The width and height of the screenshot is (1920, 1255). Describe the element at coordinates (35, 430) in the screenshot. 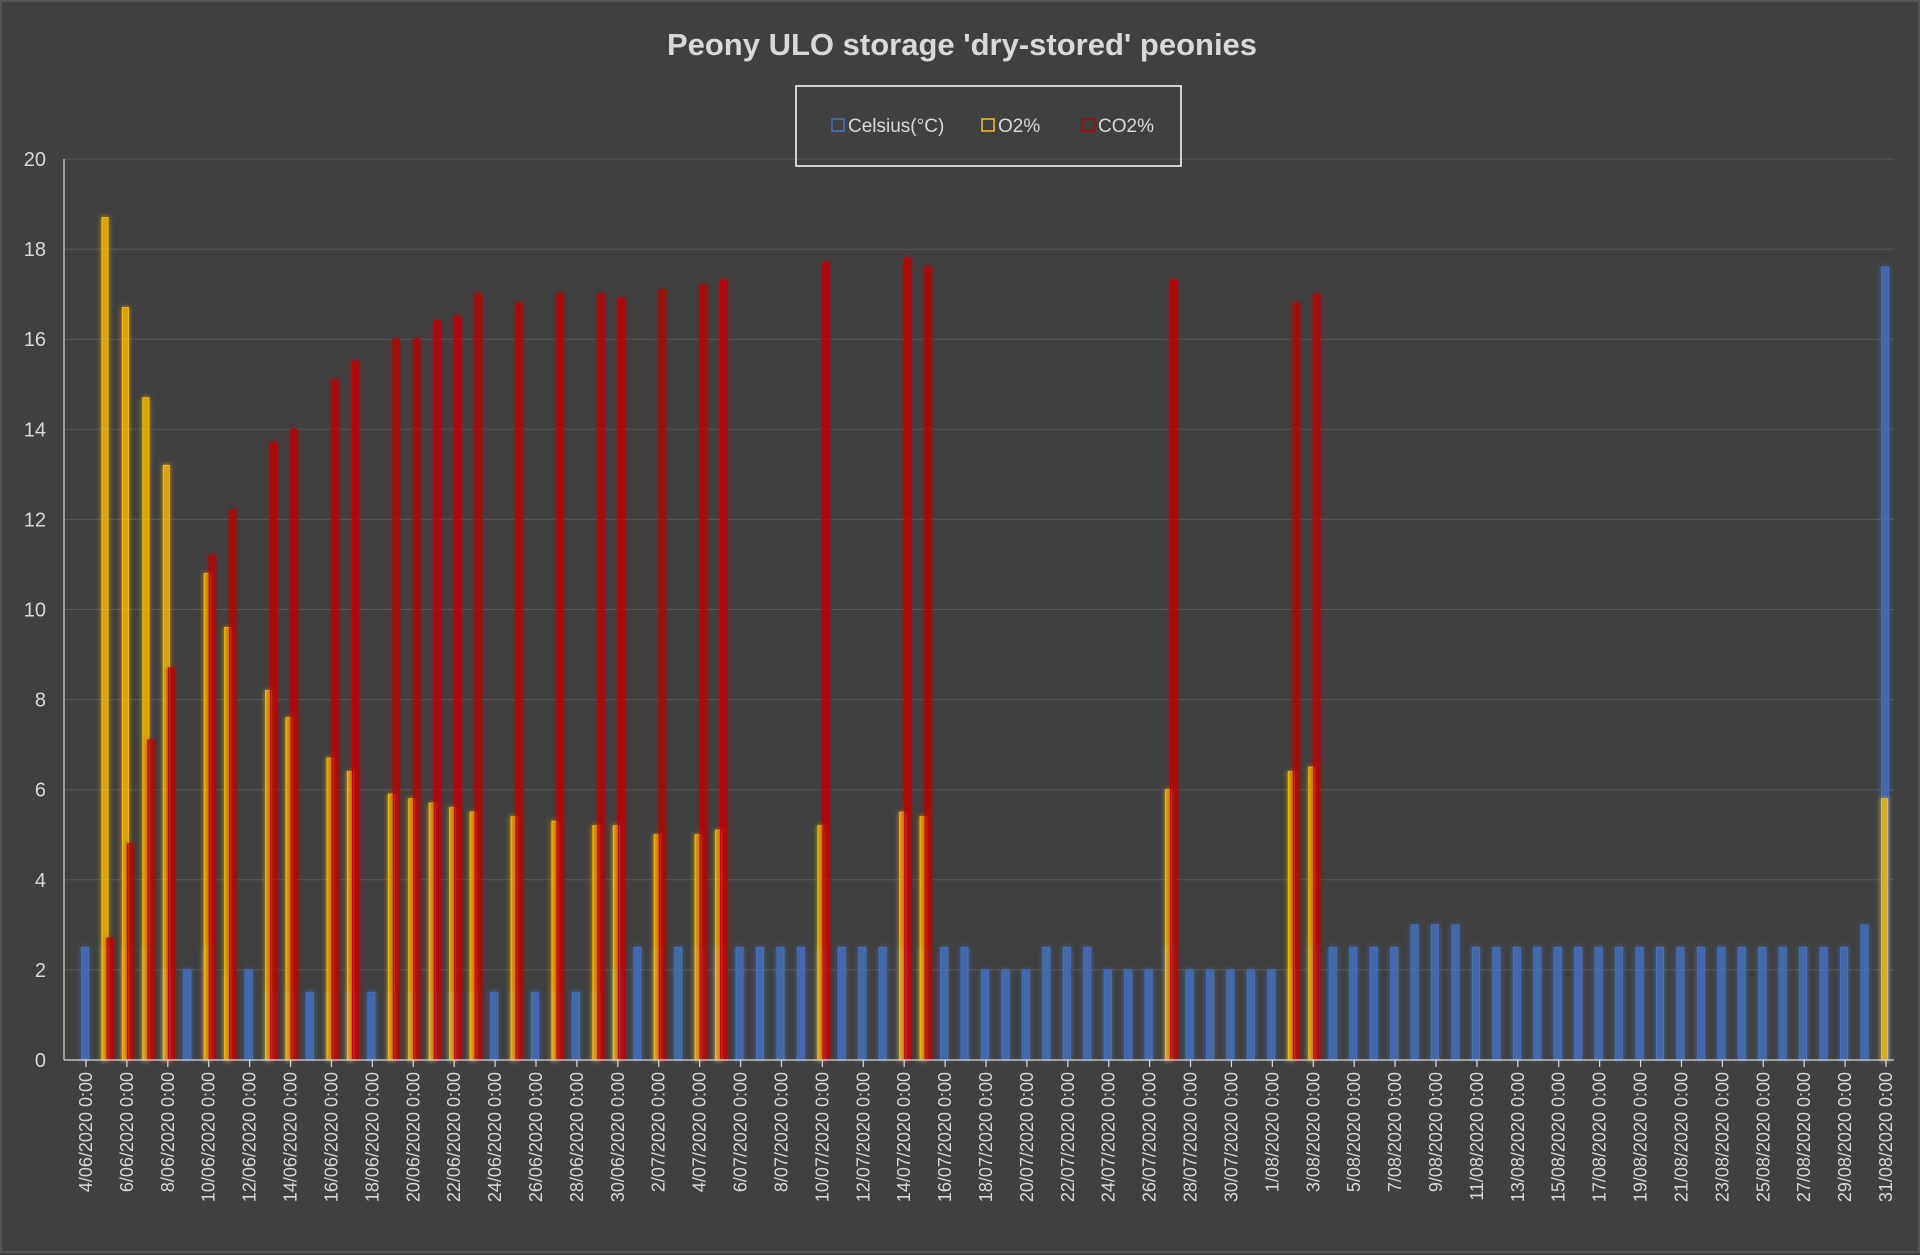

I see `y-tick-label: 14` at that location.